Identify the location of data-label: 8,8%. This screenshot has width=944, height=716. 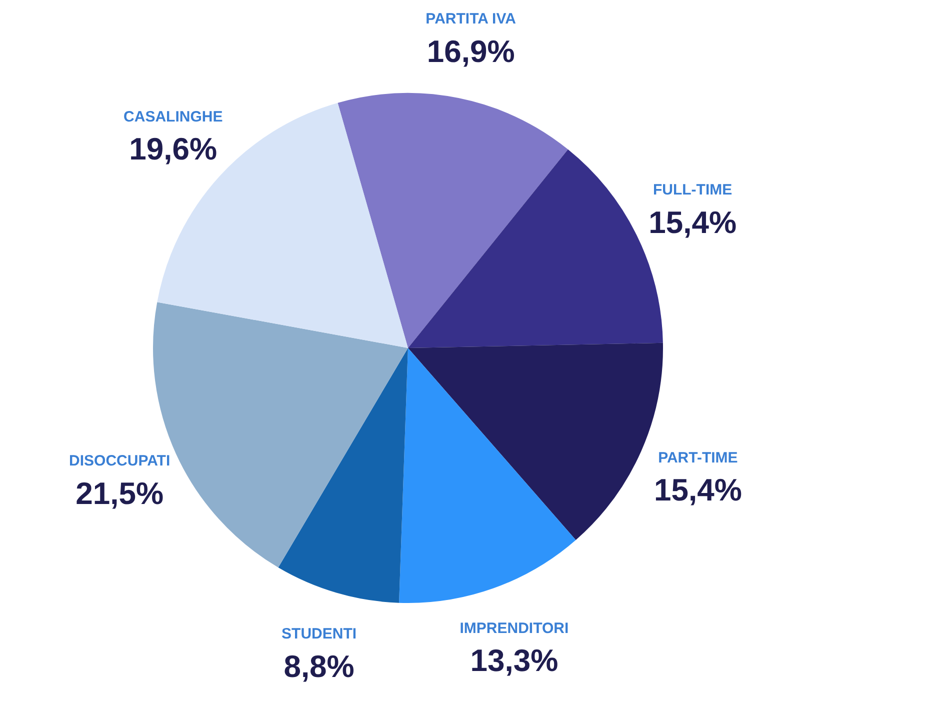
(319, 666).